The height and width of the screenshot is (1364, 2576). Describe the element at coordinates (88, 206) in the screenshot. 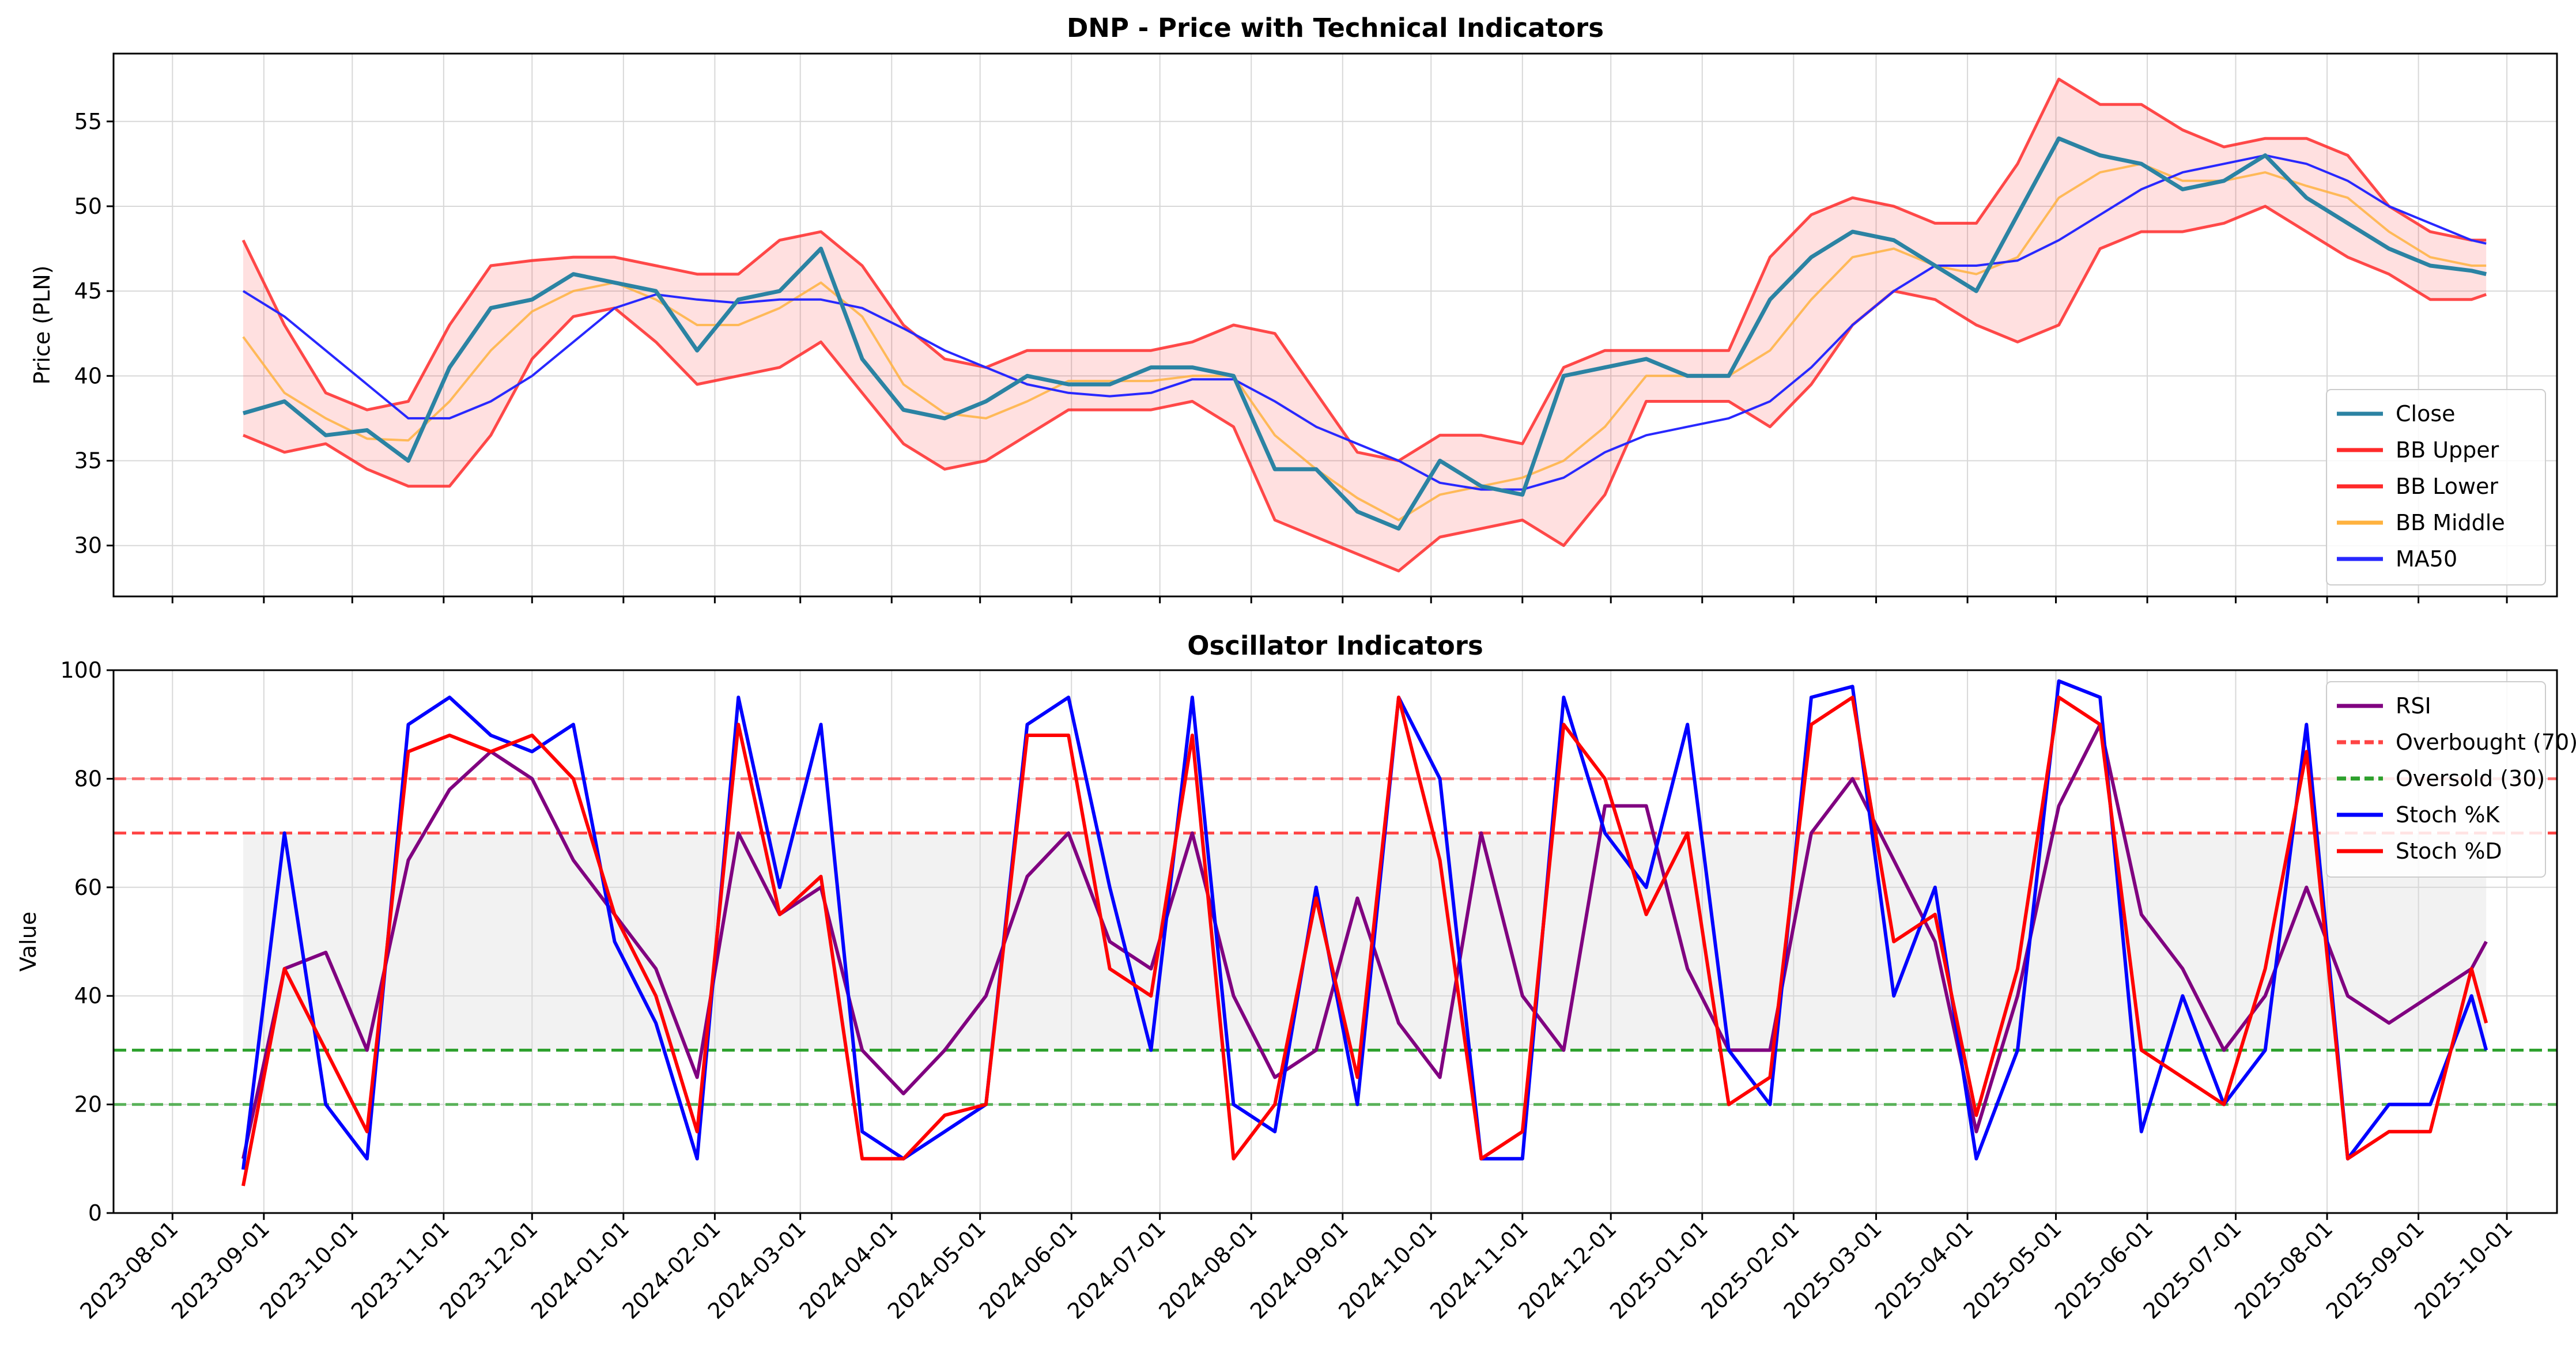

I see `y-tick-label: 50` at that location.